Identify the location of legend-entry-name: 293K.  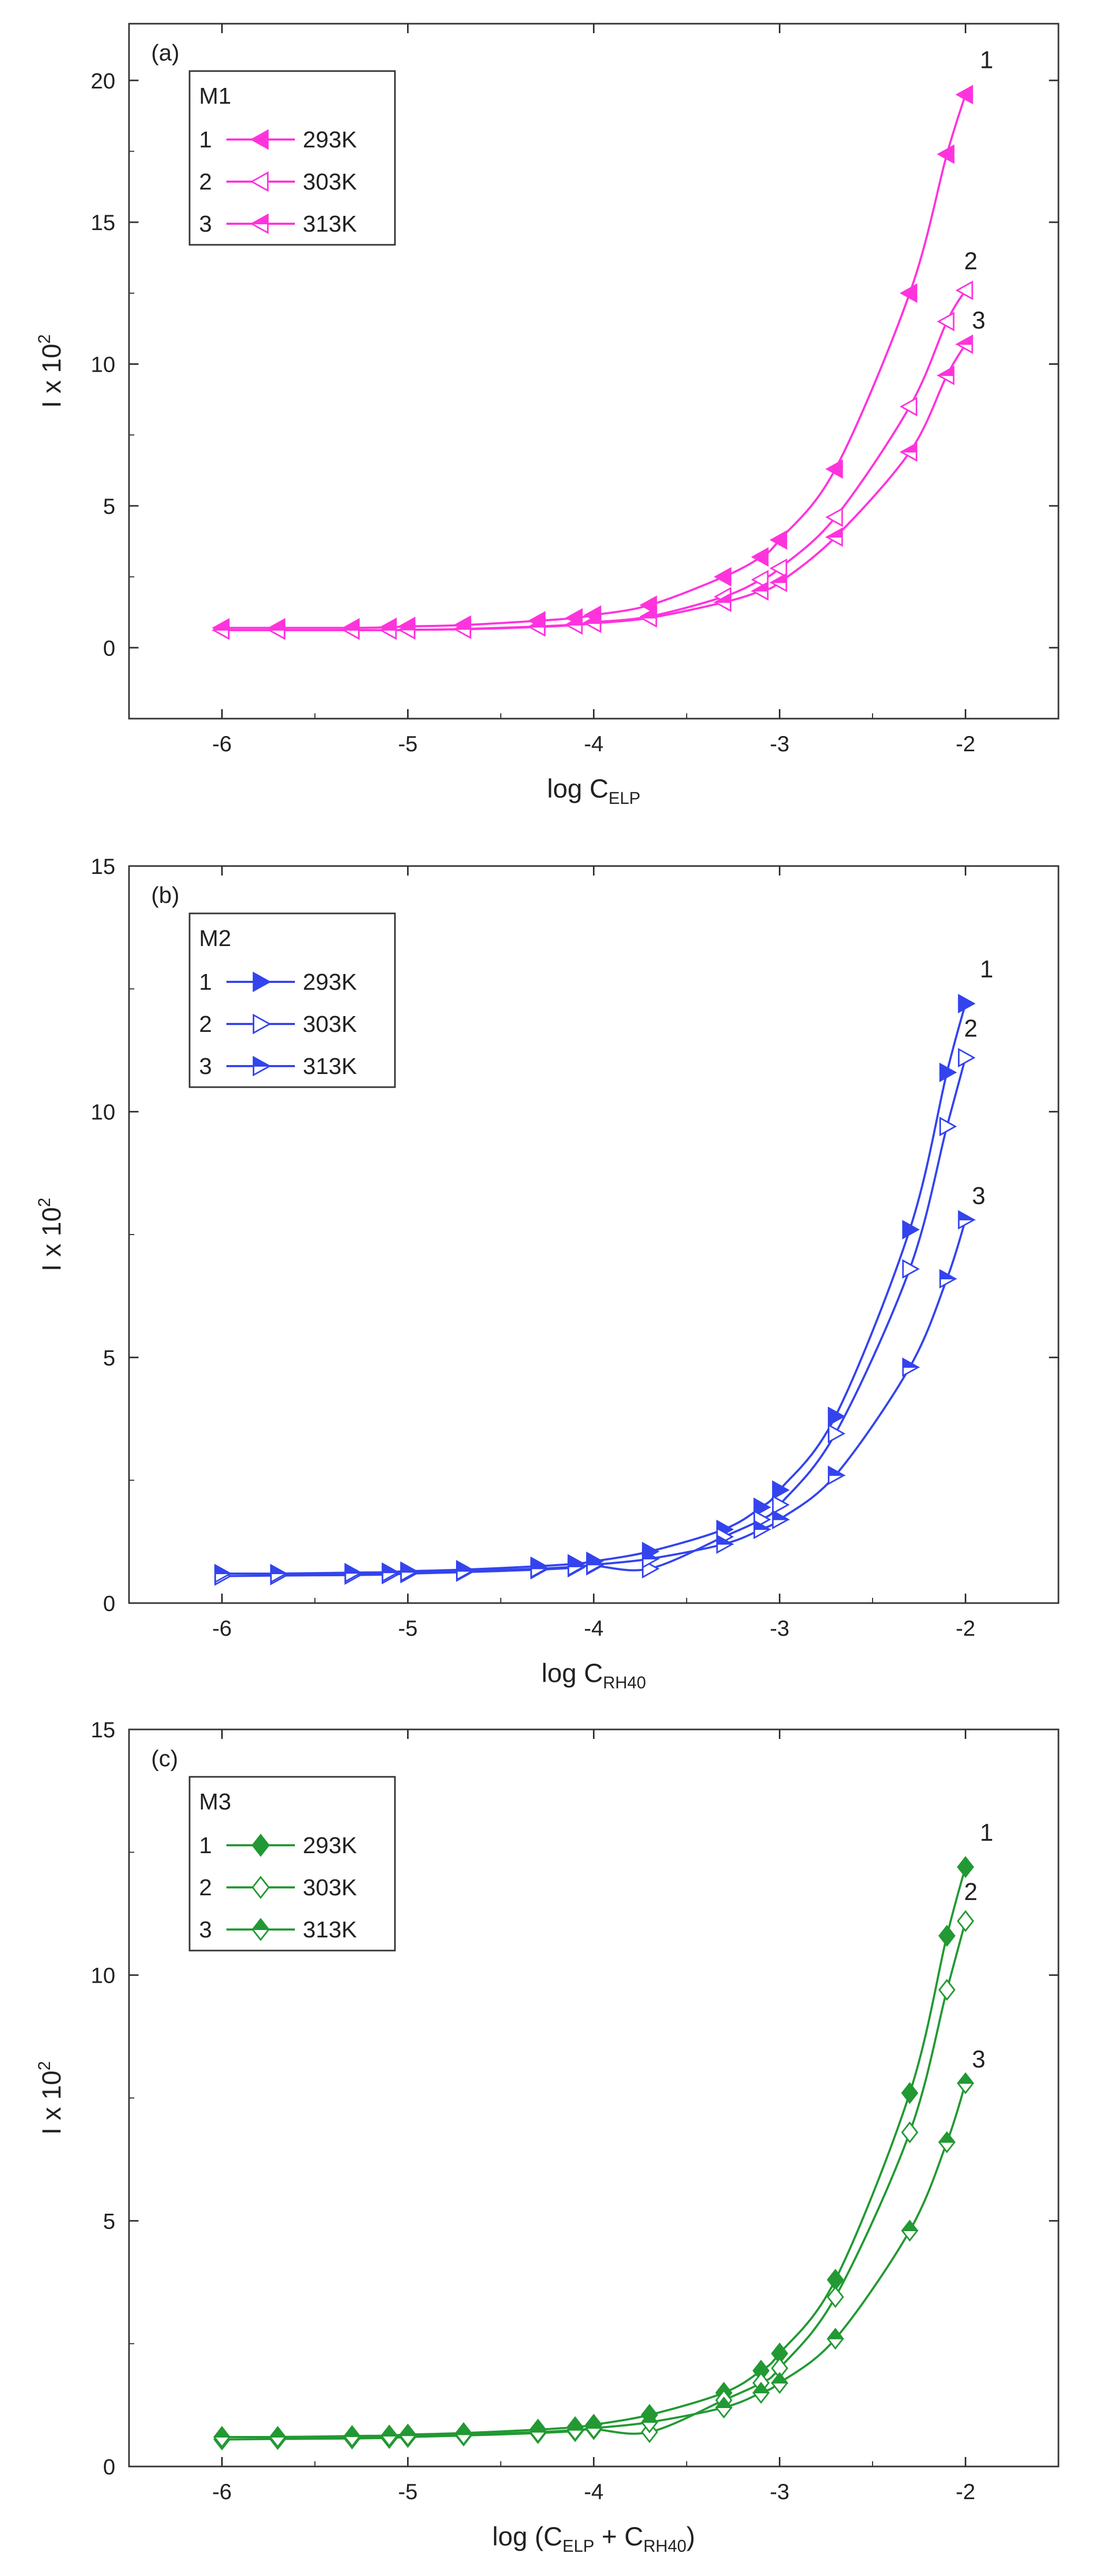
(330, 1845).